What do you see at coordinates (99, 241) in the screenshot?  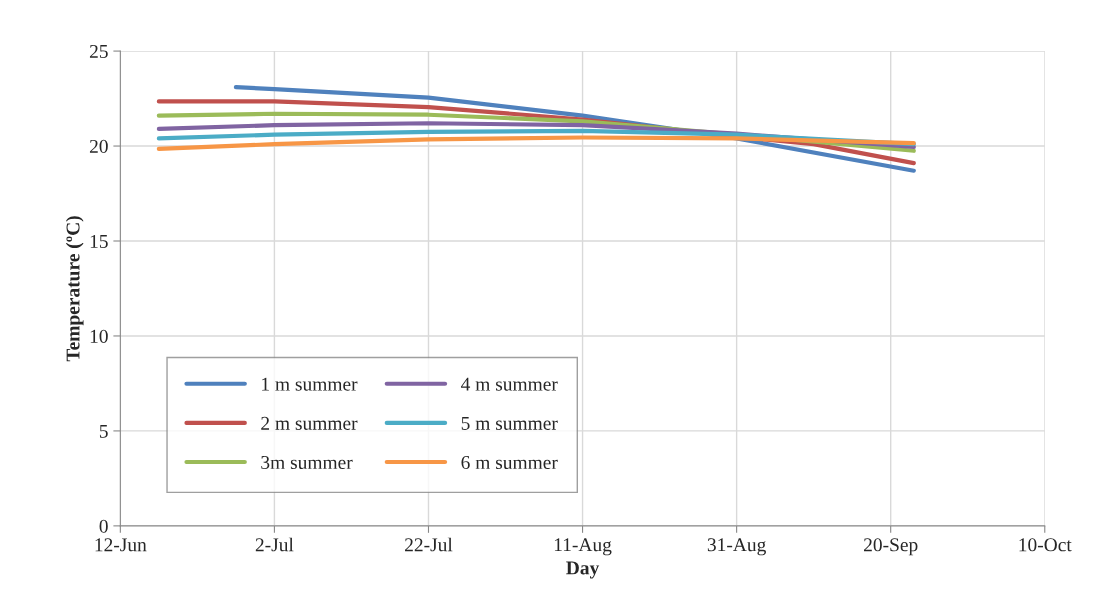 I see `y-tick-label: 15` at bounding box center [99, 241].